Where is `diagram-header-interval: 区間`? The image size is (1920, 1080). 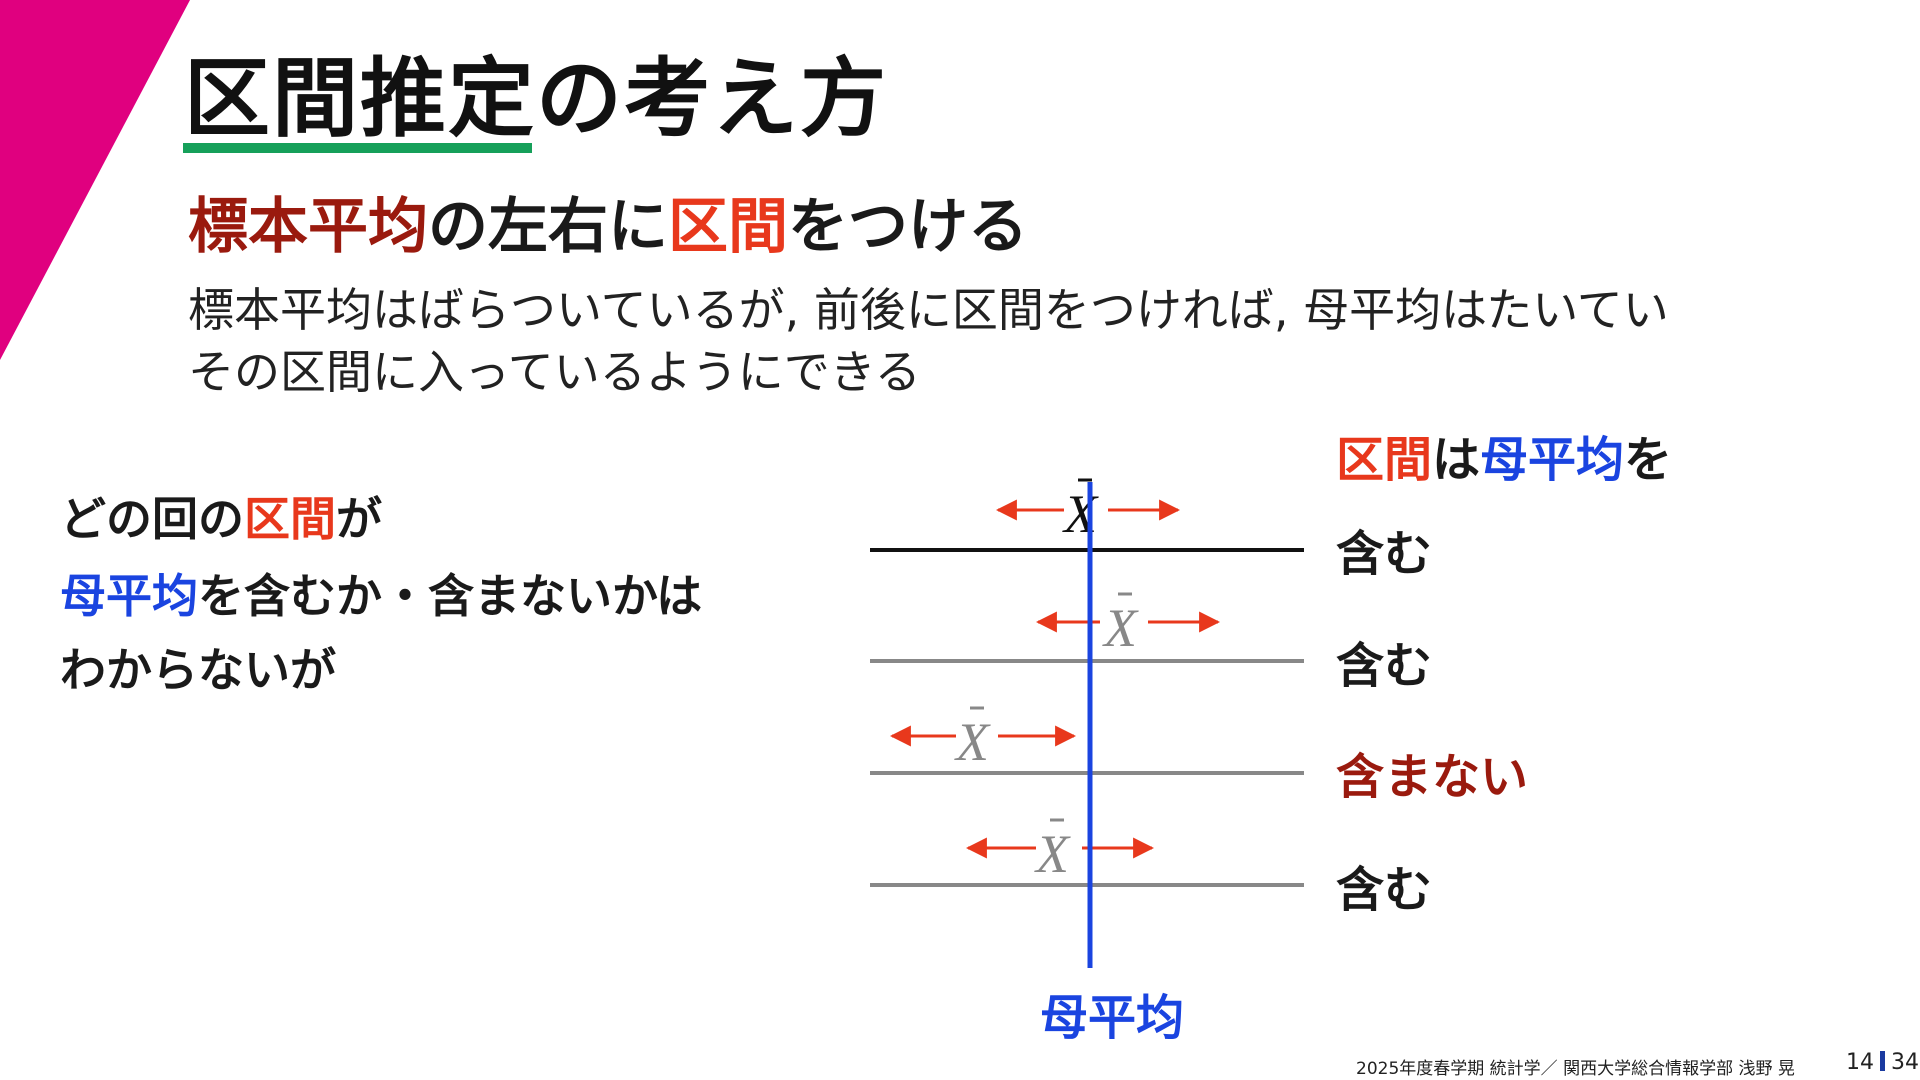
diagram-header-interval: 区間 is located at coordinates (1384, 460).